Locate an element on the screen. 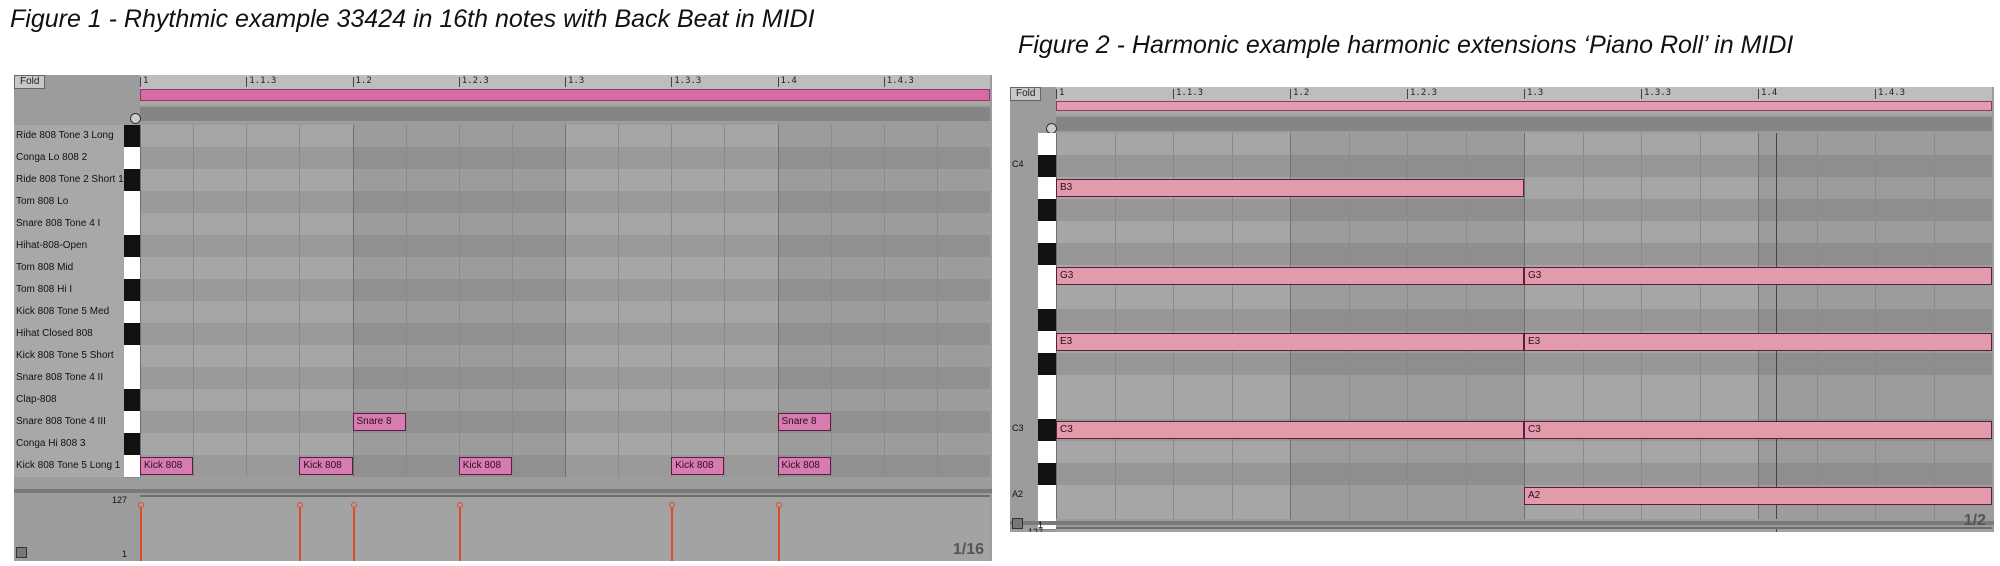 This screenshot has width=2000, height=566. track-name: Hihat Closed 808 is located at coordinates (54, 333).